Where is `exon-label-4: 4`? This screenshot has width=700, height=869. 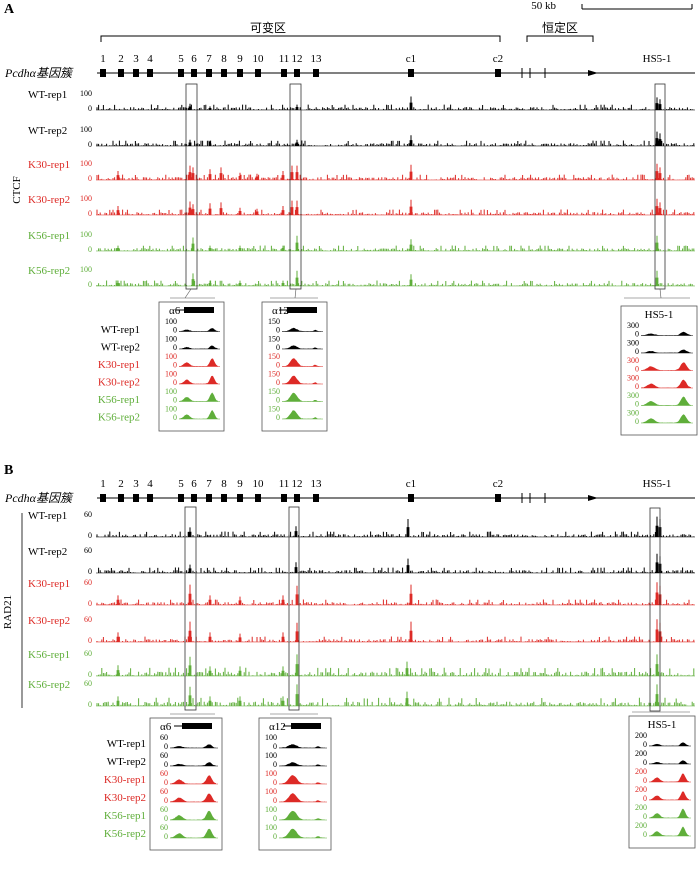 exon-label-4: 4 is located at coordinates (150, 484).